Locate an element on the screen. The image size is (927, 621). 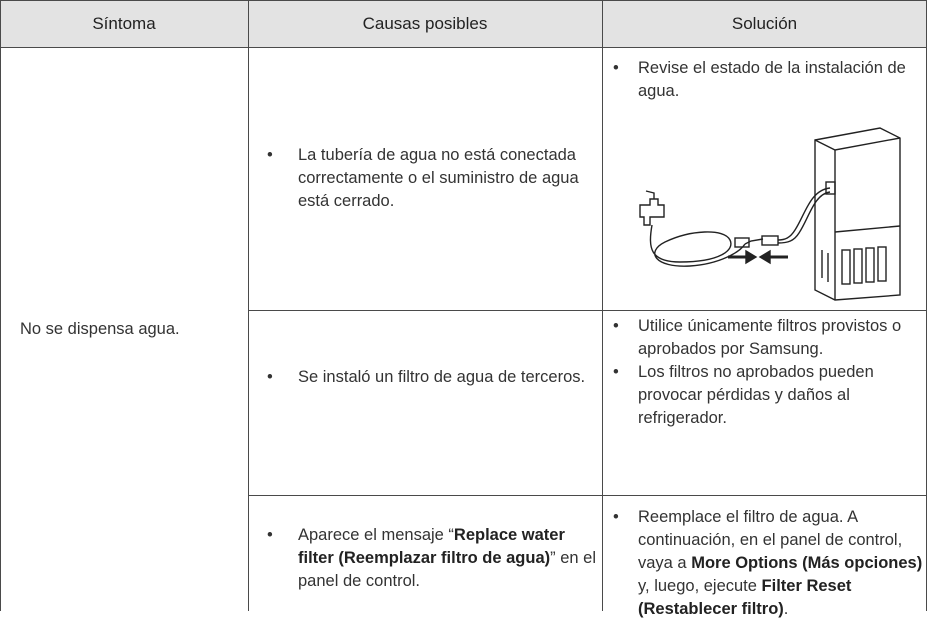
text: y, luego, ejecute is located at coordinates (700, 586).